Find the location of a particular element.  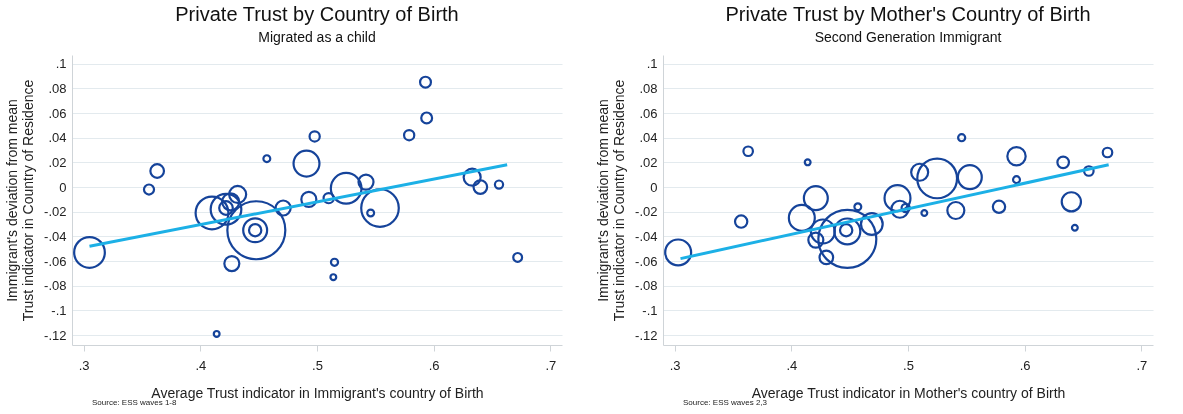

chart-title: Private Trust by Country of Birth is located at coordinates (317, 14).